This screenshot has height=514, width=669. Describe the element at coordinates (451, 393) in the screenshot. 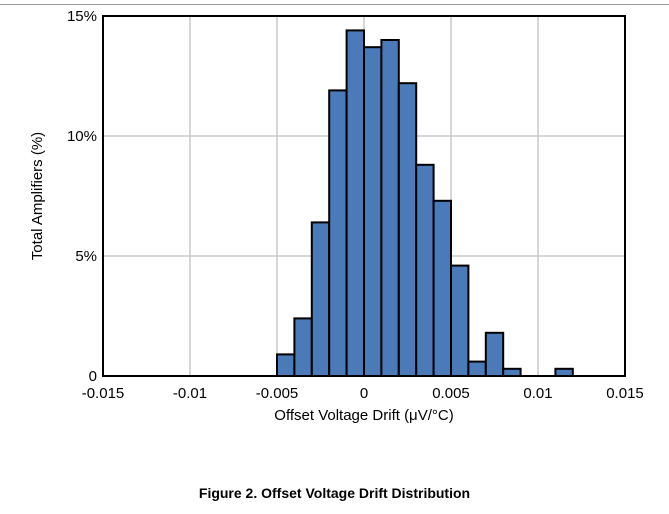

I see `x-tick-label: 0.005` at that location.